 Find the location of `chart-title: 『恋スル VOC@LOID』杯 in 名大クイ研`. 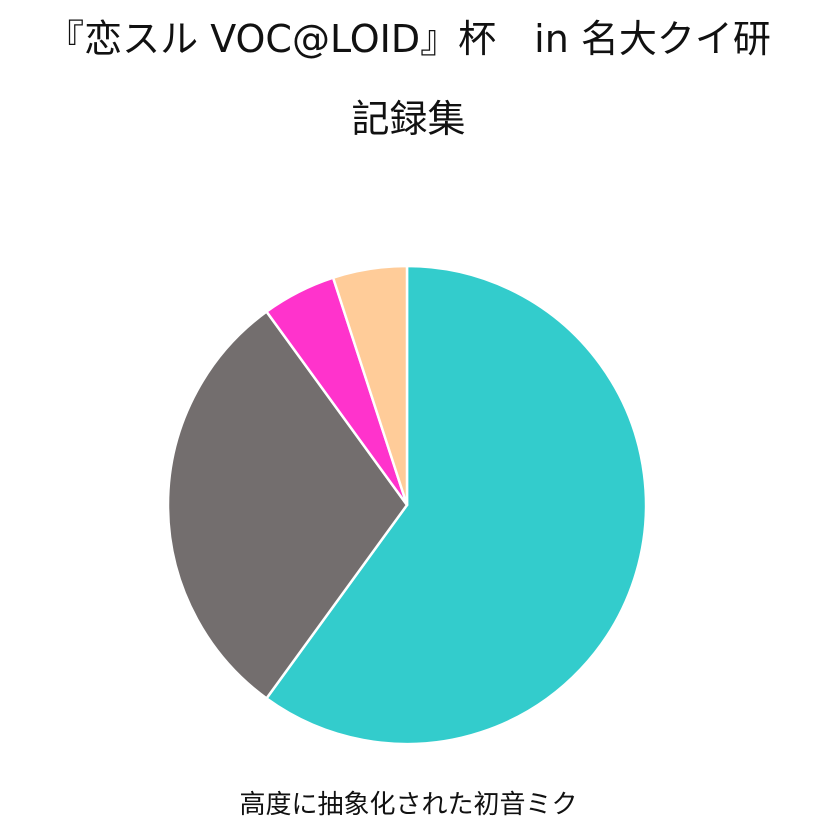

chart-title: 『恋スル VOC@LOID』杯 in 名大クイ研 is located at coordinates (408, 39).